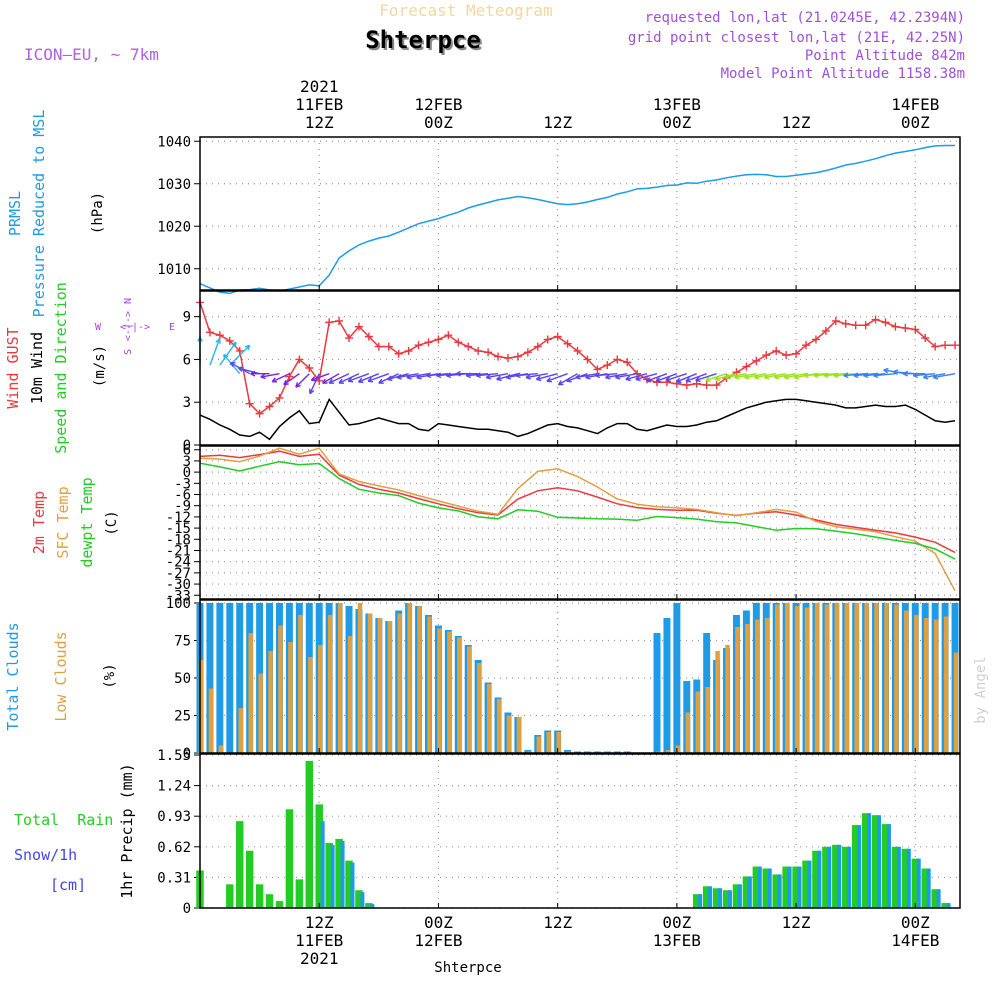  What do you see at coordinates (187, 754) in the screenshot?
I see `y-tick-label: 0` at bounding box center [187, 754].